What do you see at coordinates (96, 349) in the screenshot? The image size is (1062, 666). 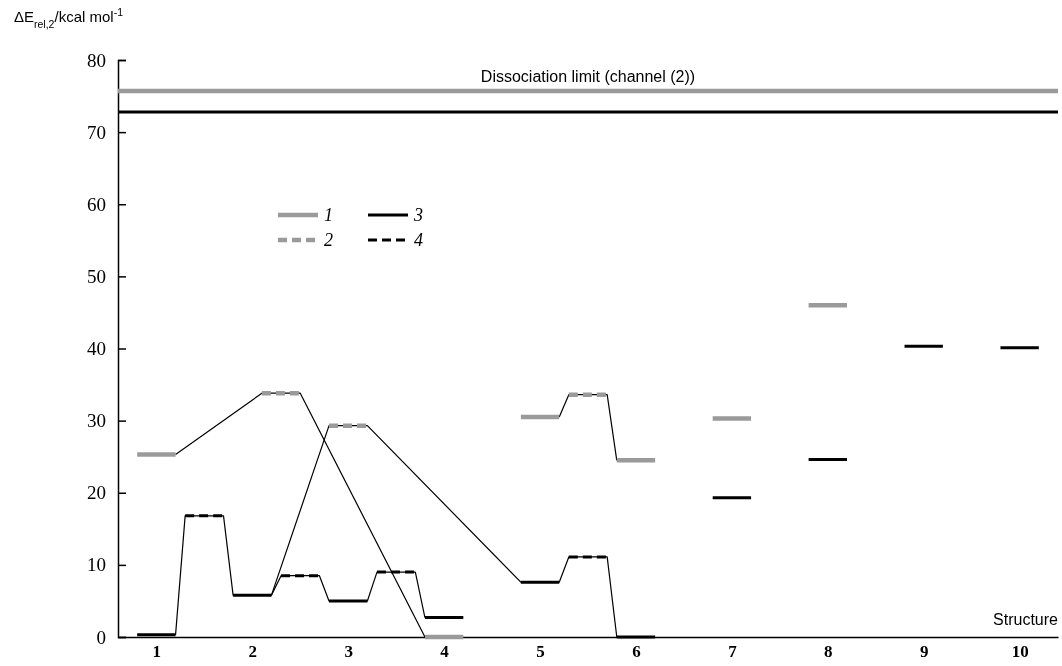 I see `y-tick-label: 40` at bounding box center [96, 349].